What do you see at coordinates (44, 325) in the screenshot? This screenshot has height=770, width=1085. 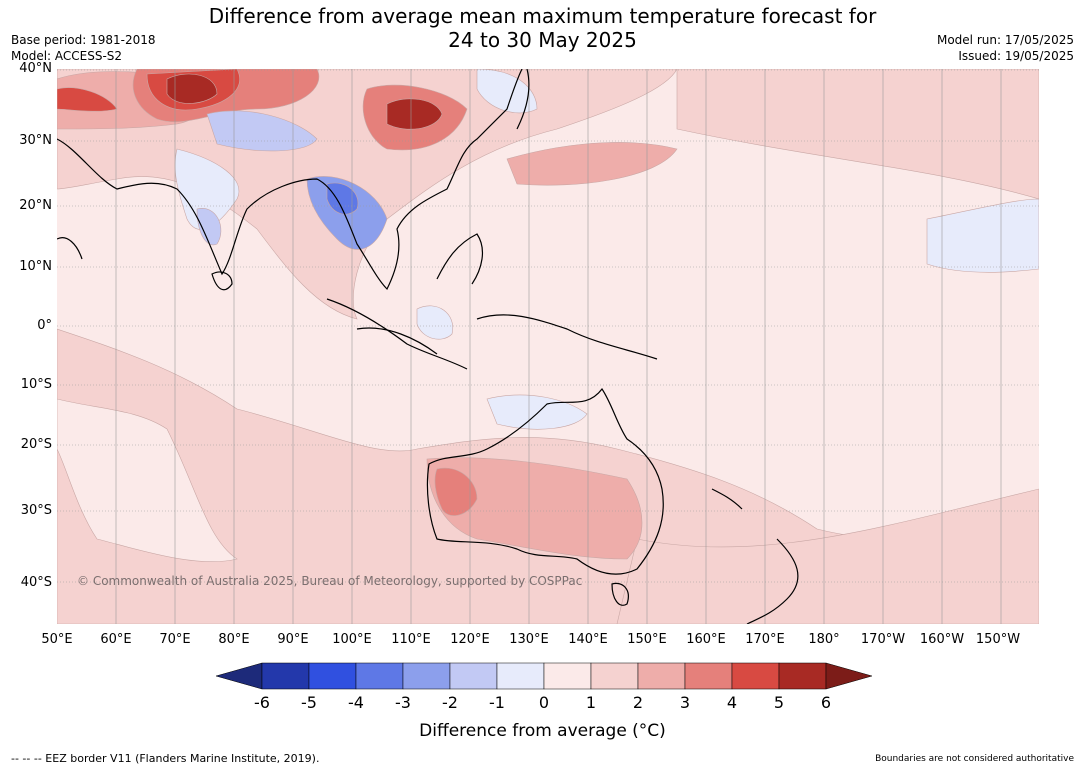 I see `lat-label-0: 0°` at bounding box center [44, 325].